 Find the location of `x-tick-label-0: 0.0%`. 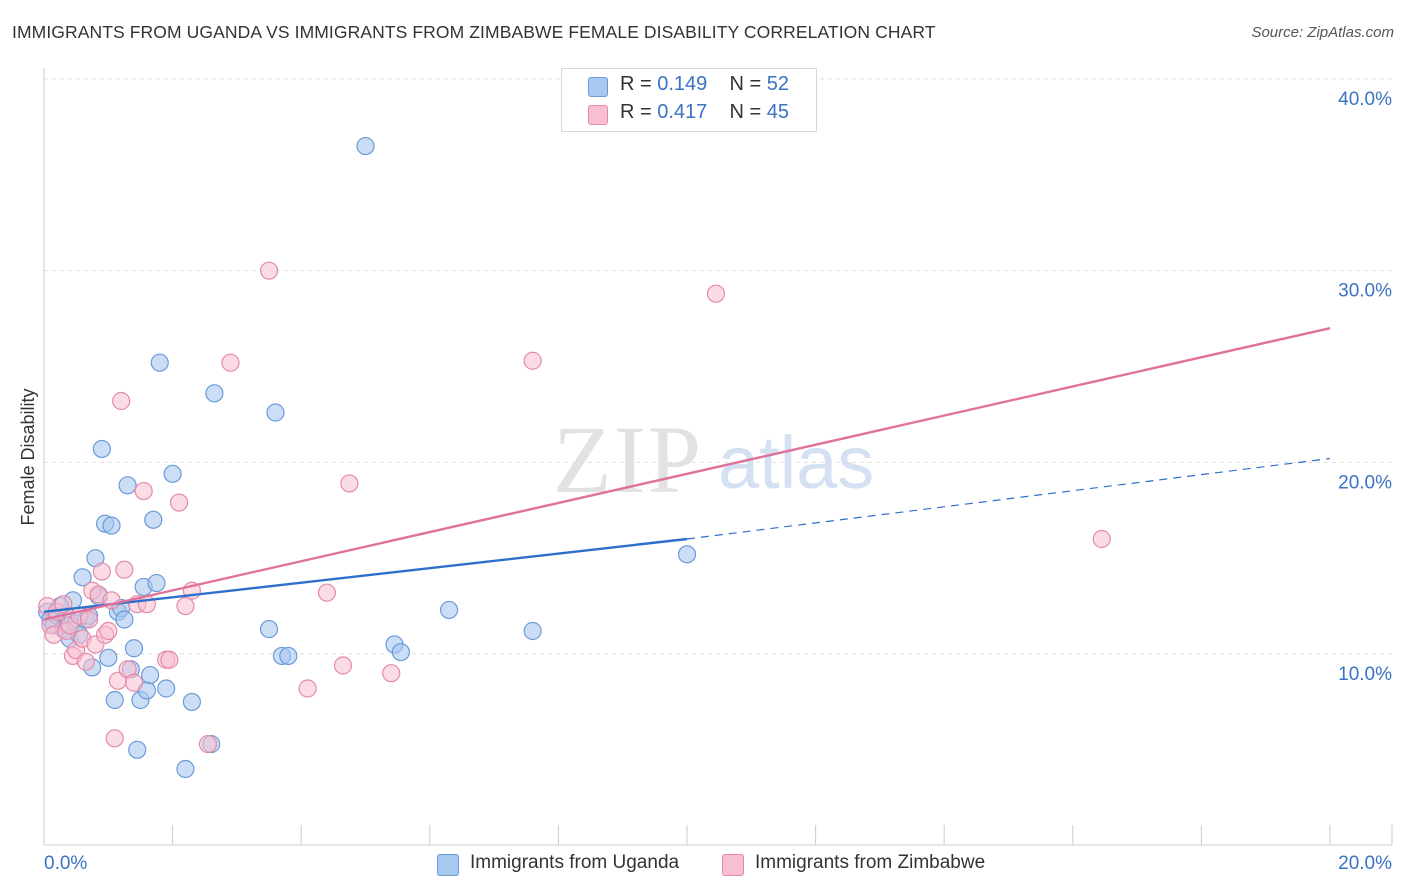

x-tick-label-0: 0.0% is located at coordinates (65, 863).